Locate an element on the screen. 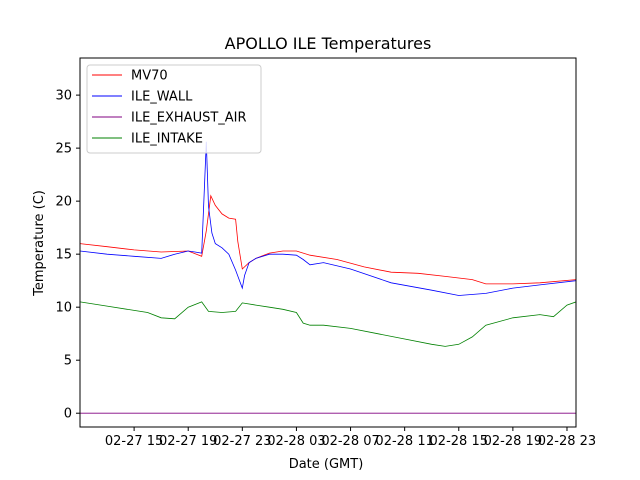  legend-label-ile-intake: ILE_INTAKE is located at coordinates (167, 139).